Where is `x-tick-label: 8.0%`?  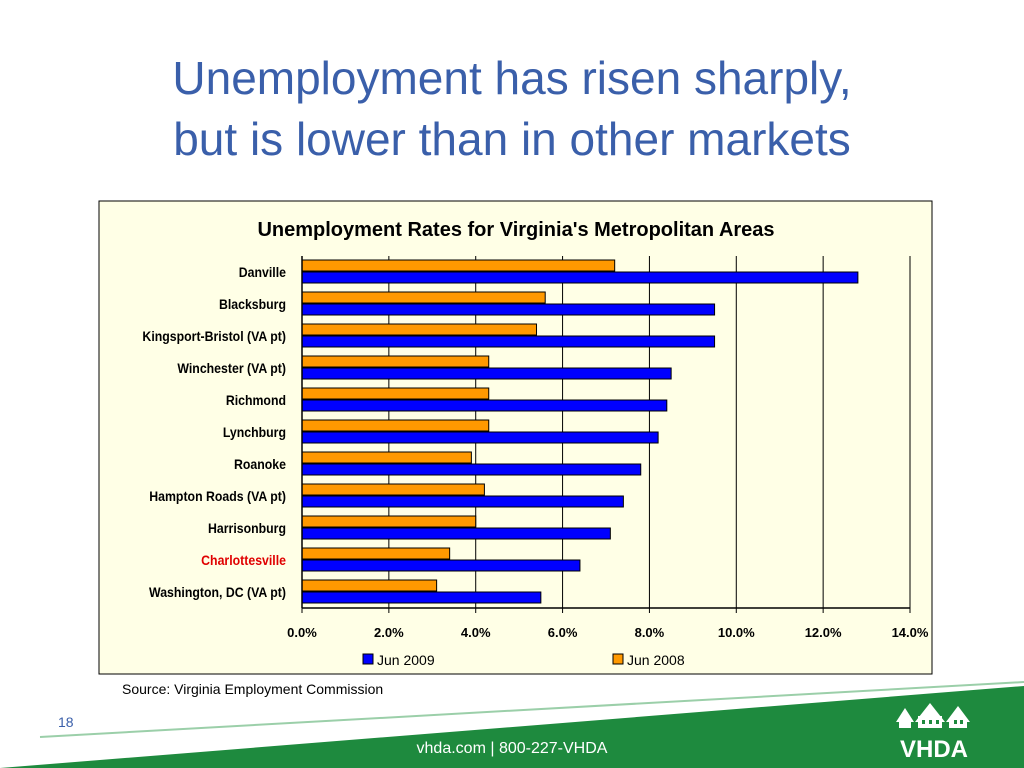 x-tick-label: 8.0% is located at coordinates (650, 632).